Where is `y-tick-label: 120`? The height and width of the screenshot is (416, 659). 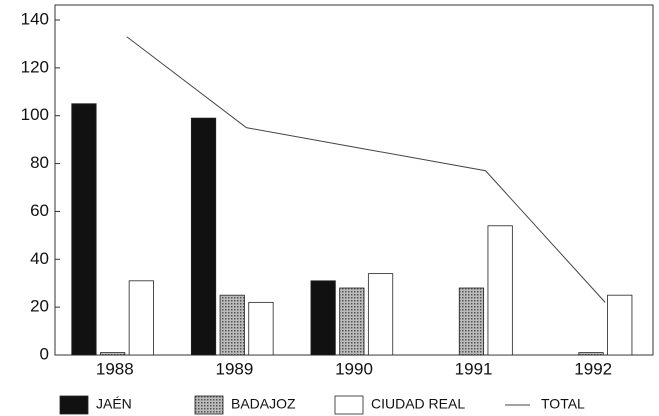 y-tick-label: 120 is located at coordinates (35, 66).